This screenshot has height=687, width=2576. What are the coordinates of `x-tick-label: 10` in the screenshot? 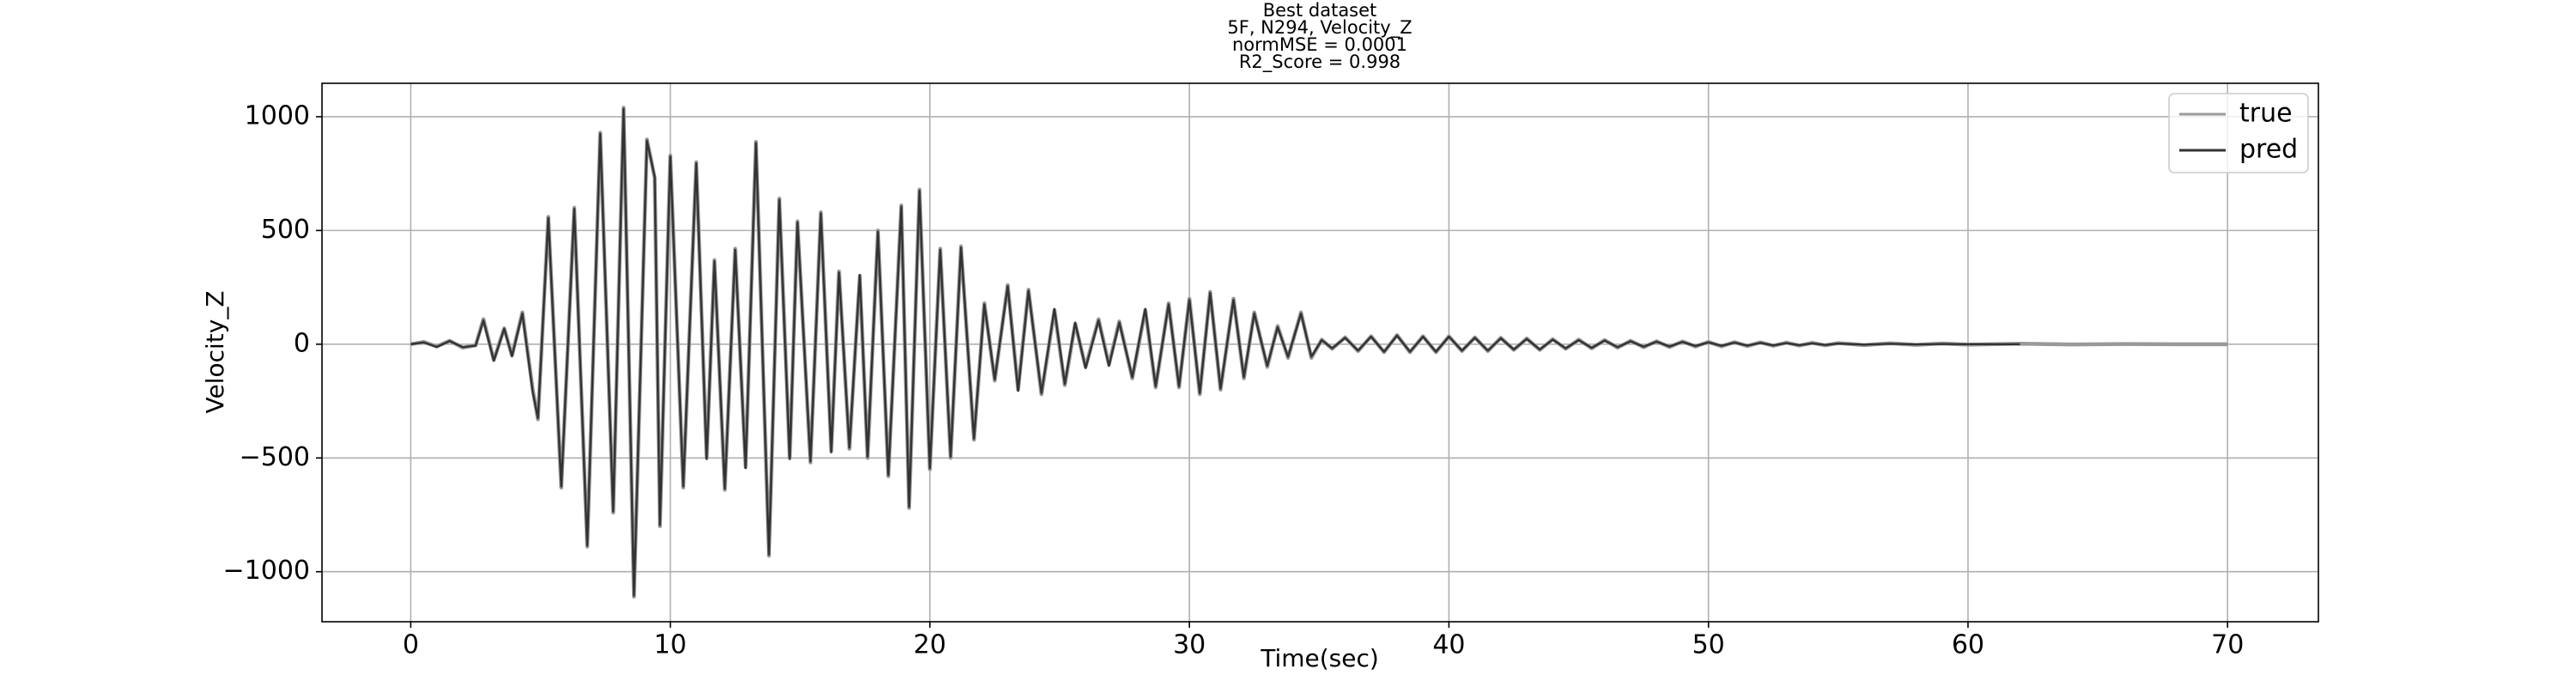 It's located at (671, 645).